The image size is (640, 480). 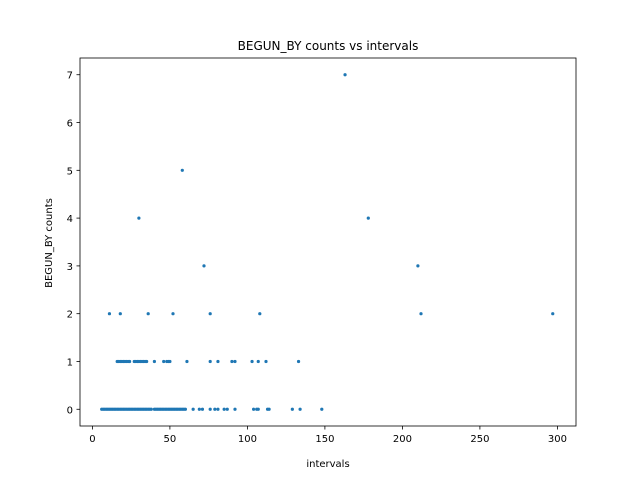 What do you see at coordinates (324, 439) in the screenshot?
I see `x-tick-label: 150` at bounding box center [324, 439].